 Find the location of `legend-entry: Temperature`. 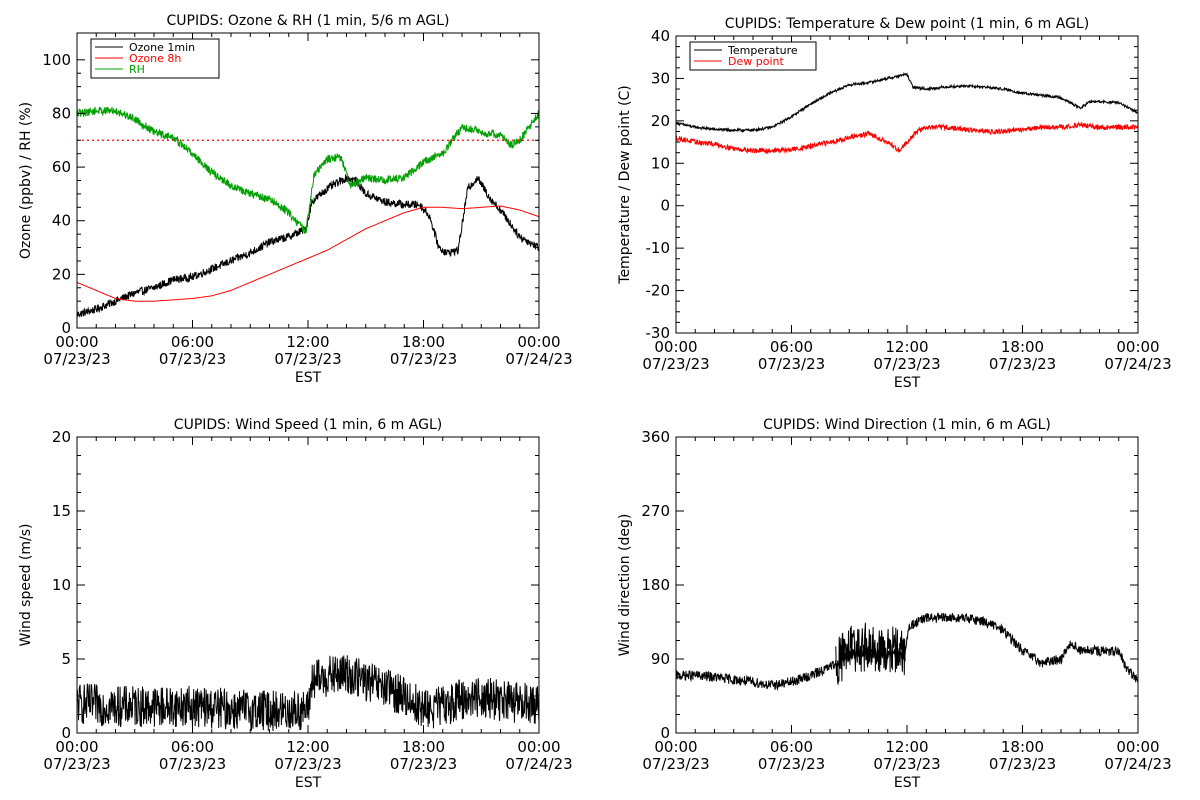

legend-entry: Temperature is located at coordinates (762, 50).